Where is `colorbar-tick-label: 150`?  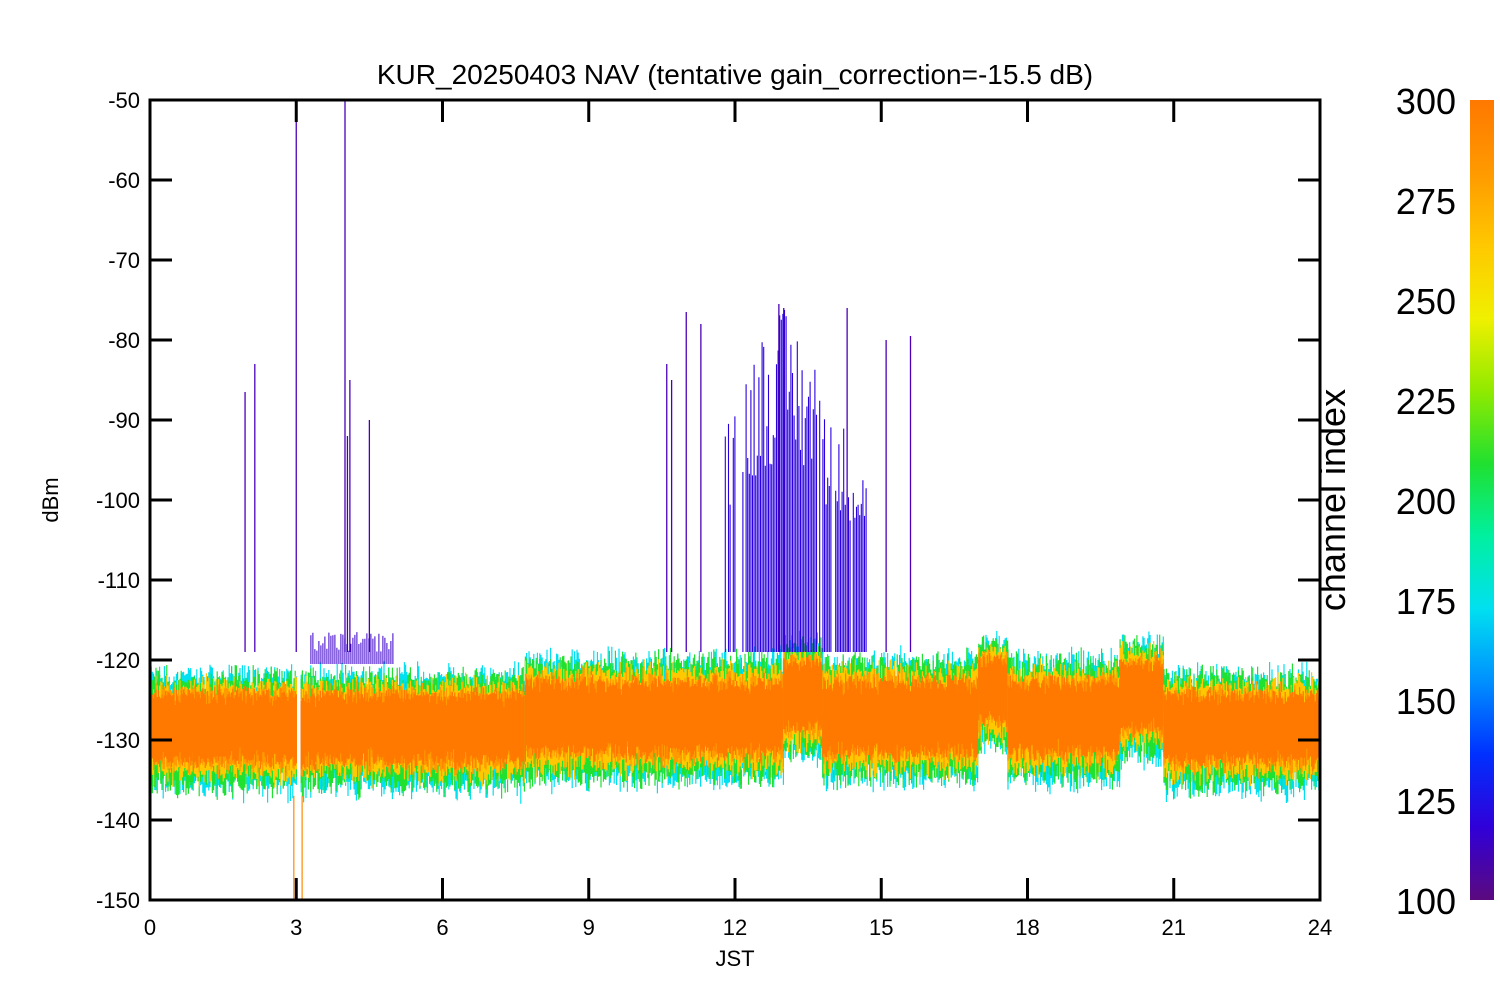
colorbar-tick-label: 150 is located at coordinates (1426, 701).